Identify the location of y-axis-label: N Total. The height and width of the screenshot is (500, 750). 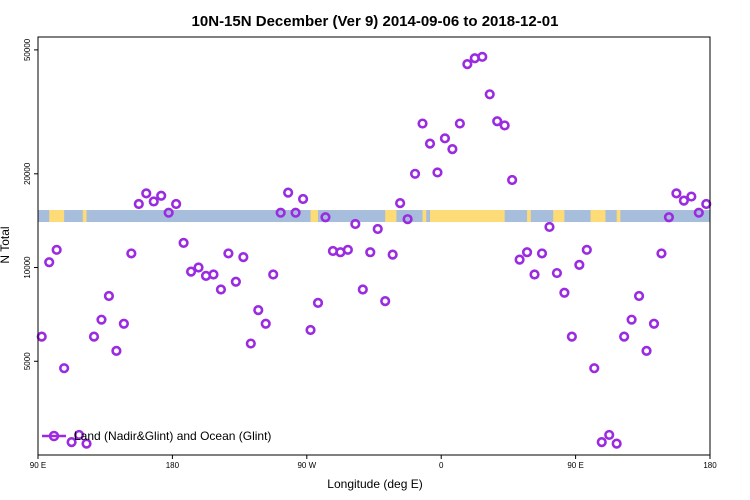
(6, 244).